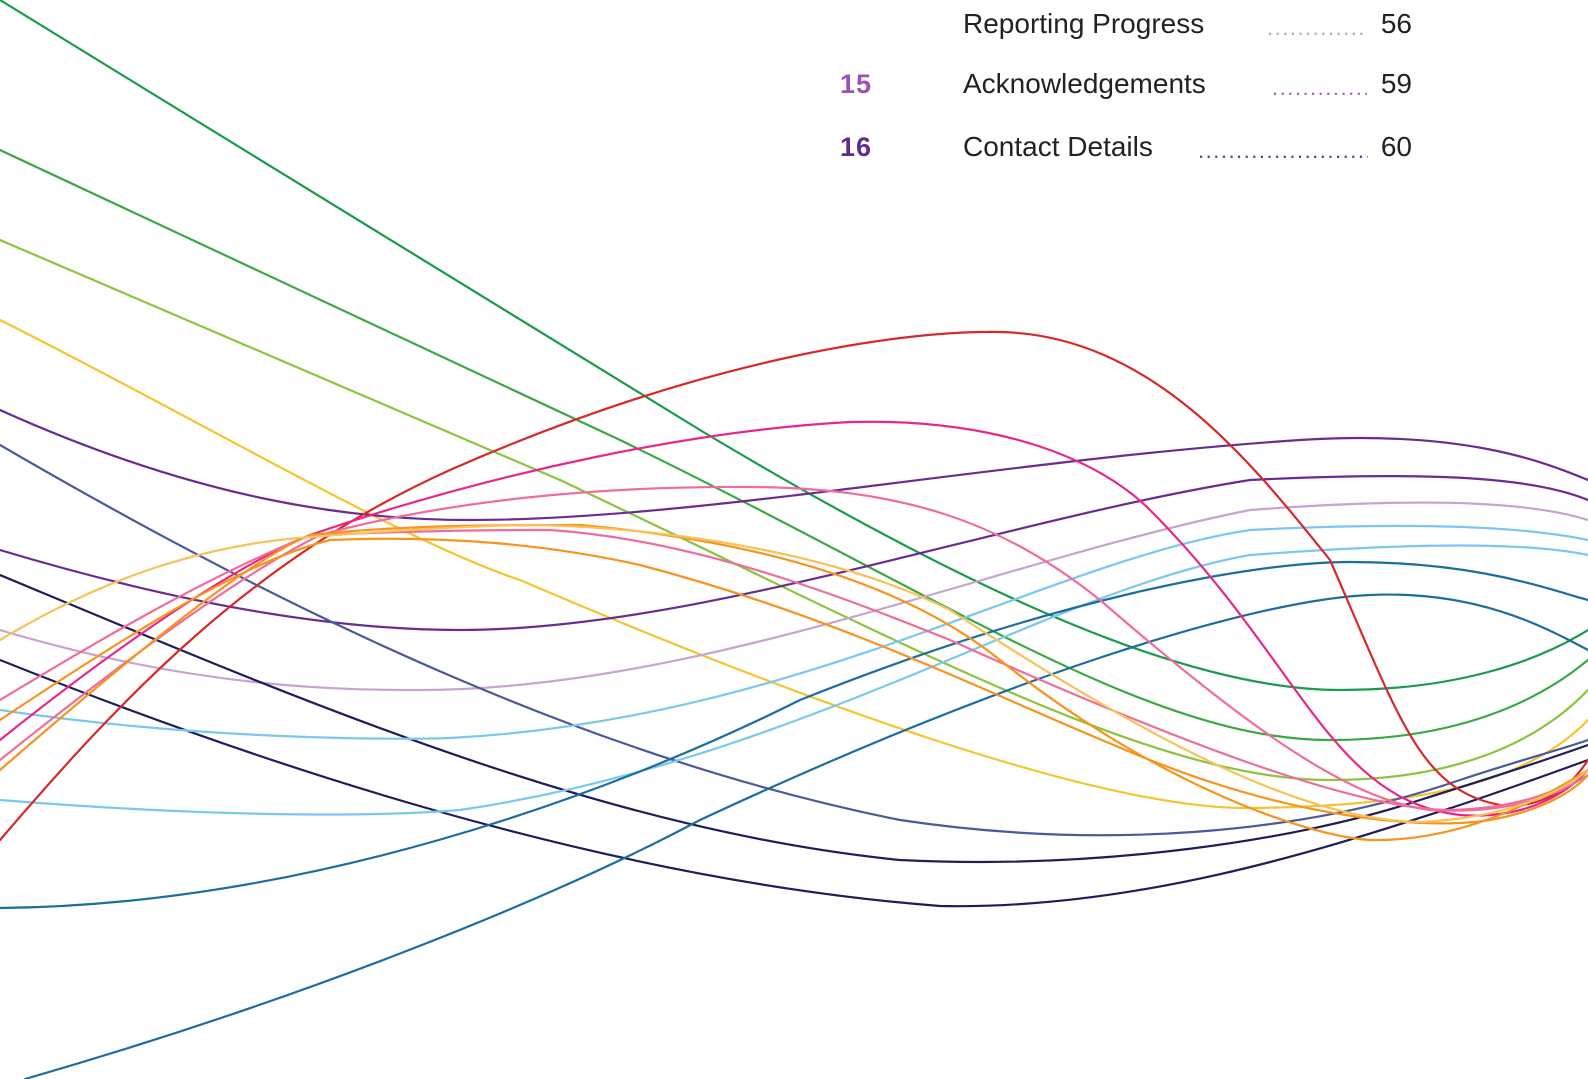  I want to click on toc-entry-page: 56, so click(1396, 23).